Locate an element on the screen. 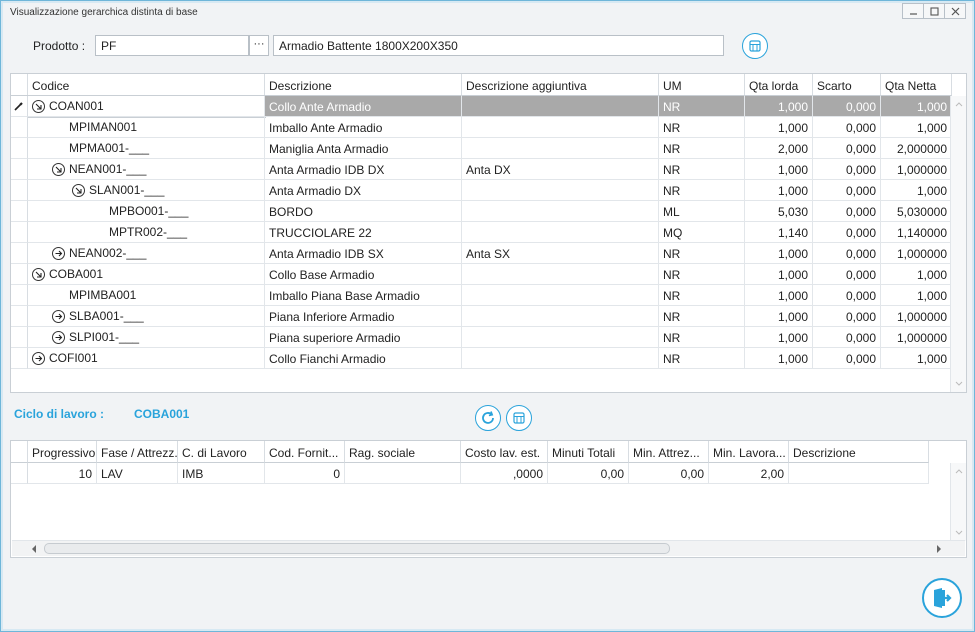  bom-vertical-scrollbar is located at coordinates (958, 244).